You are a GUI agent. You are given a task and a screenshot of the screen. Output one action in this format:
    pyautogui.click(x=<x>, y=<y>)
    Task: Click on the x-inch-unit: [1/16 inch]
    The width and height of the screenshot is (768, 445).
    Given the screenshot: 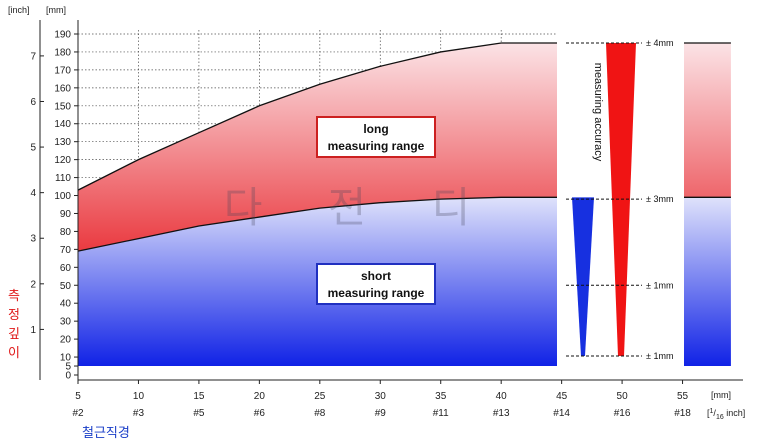 What is the action you would take?
    pyautogui.click(x=726, y=414)
    